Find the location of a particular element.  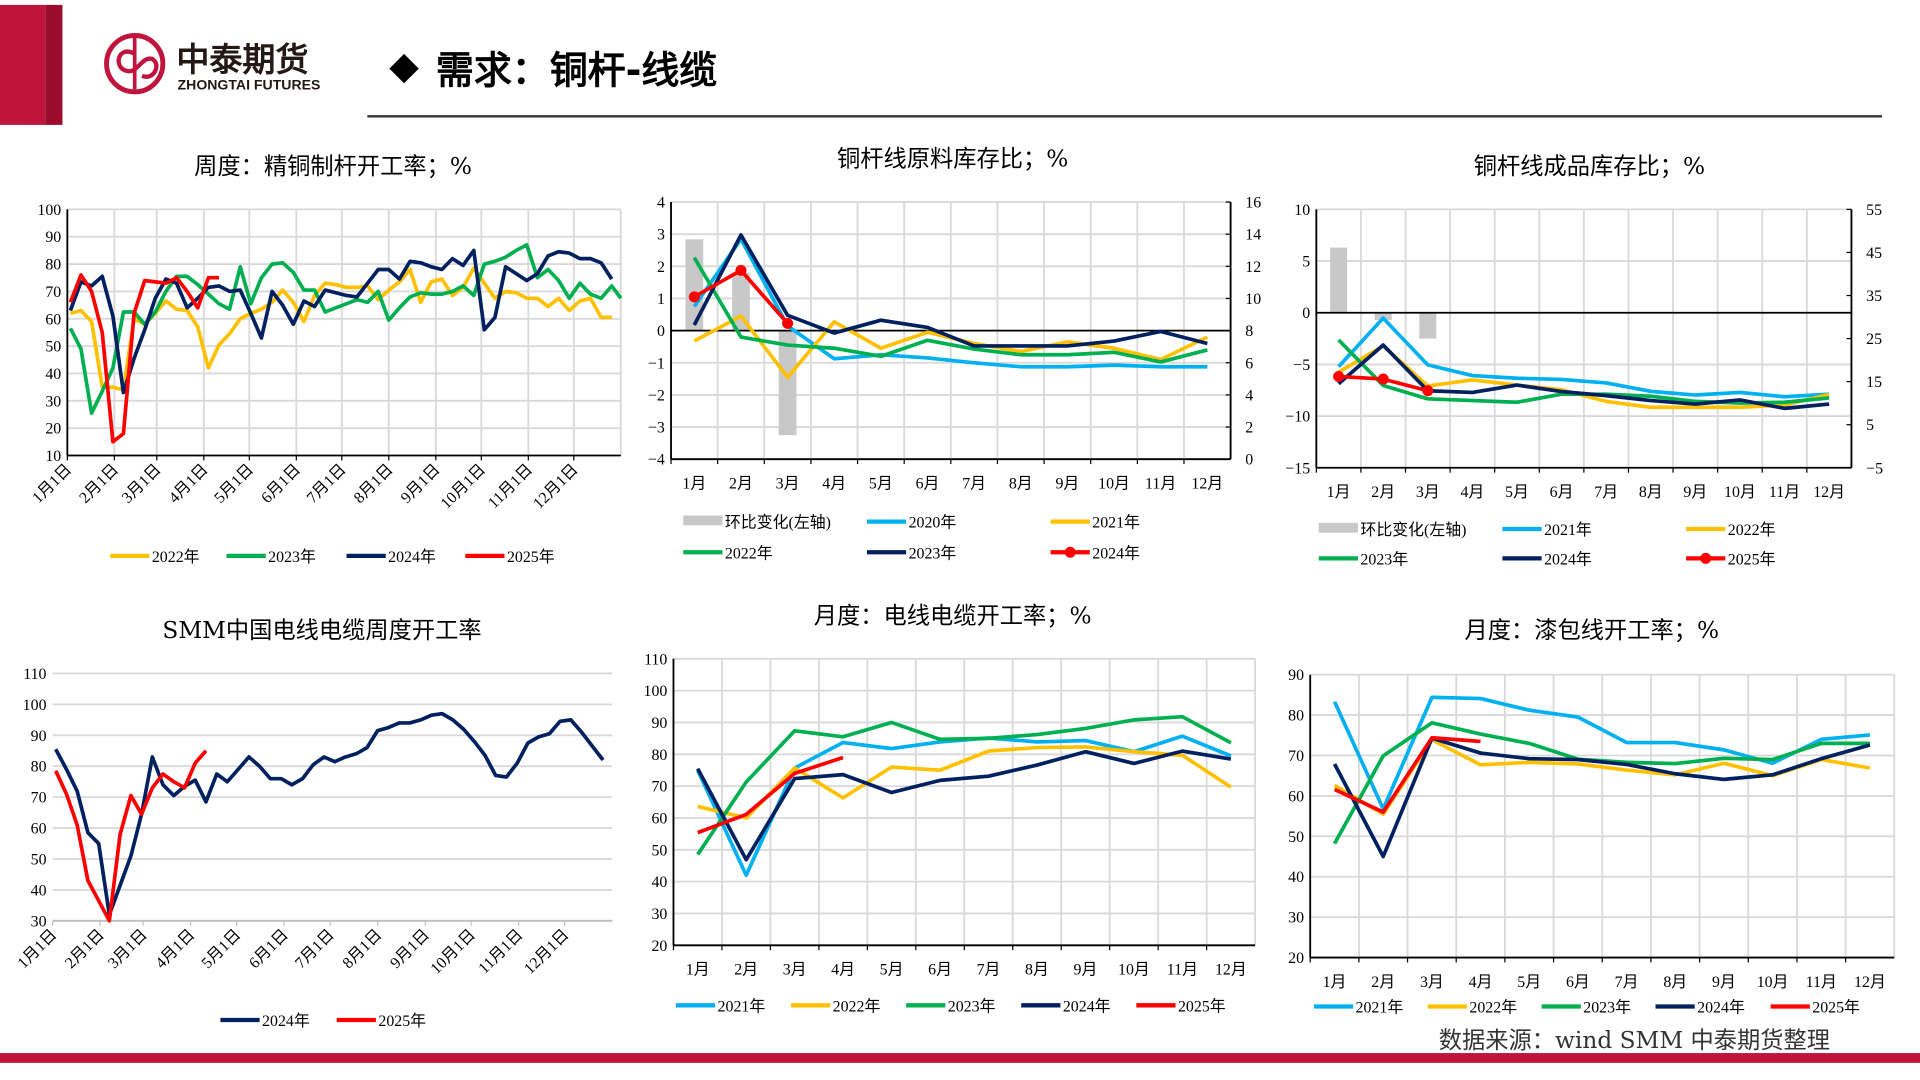

y-tick-label: 50 is located at coordinates (659, 850).